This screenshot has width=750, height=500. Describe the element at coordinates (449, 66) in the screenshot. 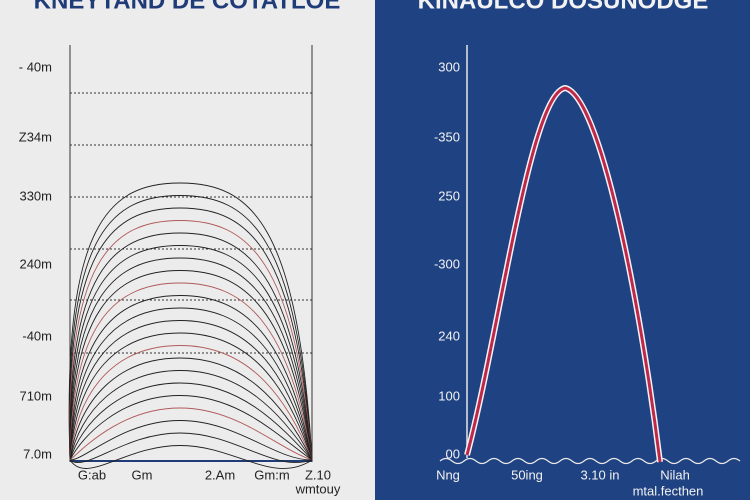

I see `y-label: 300` at that location.